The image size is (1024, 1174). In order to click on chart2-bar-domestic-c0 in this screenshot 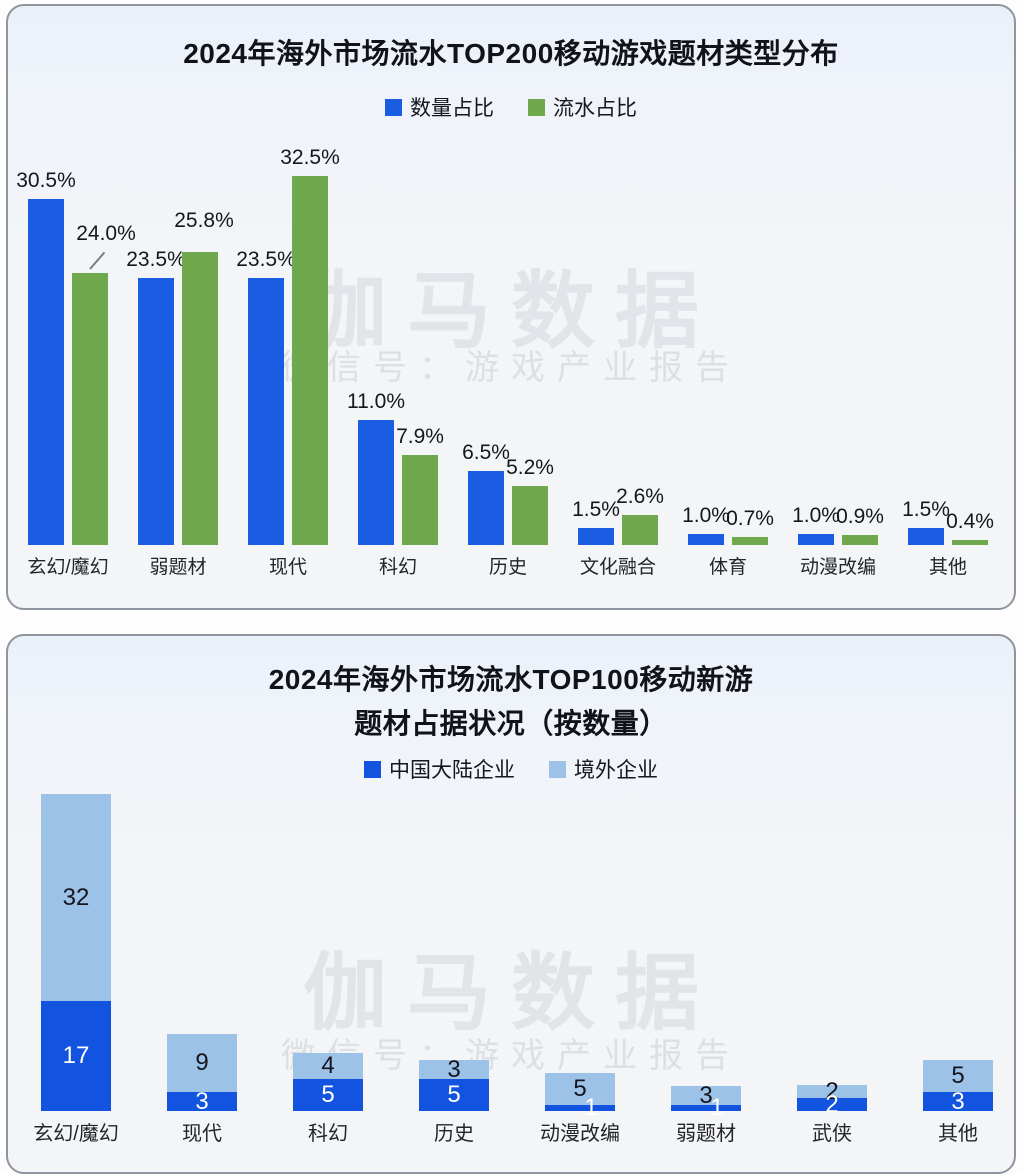, I will do `click(76, 1056)`.